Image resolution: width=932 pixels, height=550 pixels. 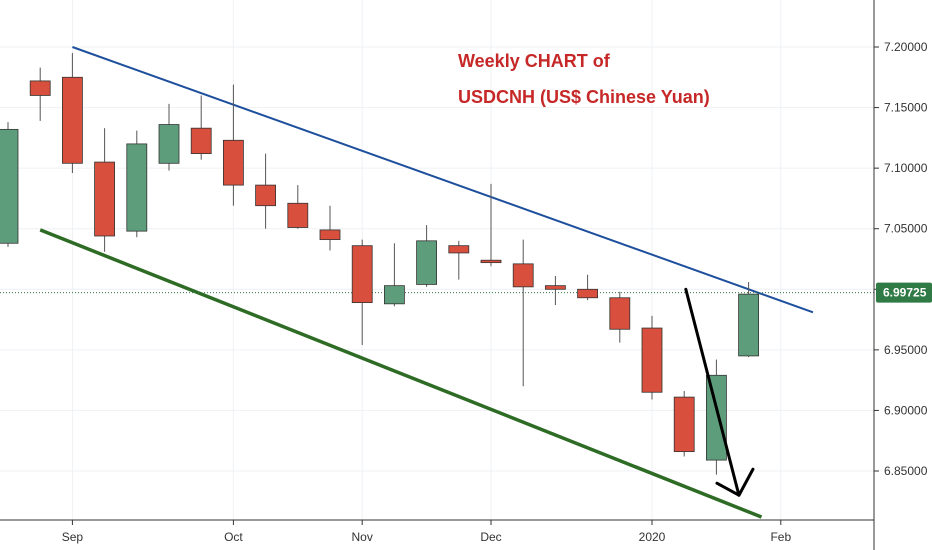 I want to click on y-tick-label: 6.85000, so click(x=906, y=471).